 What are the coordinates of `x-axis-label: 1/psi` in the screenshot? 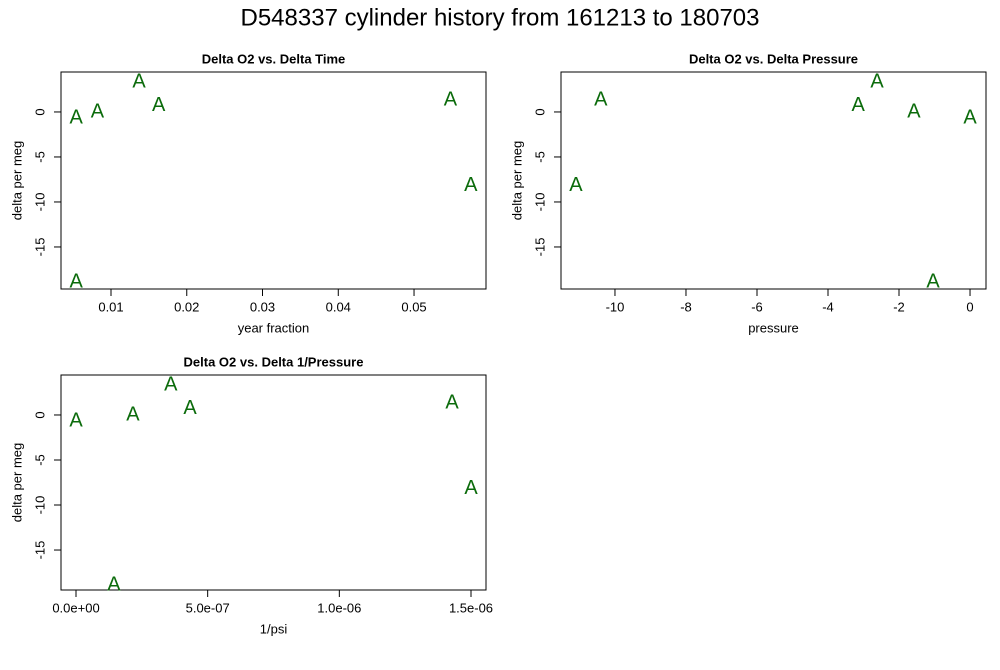 It's located at (274, 628).